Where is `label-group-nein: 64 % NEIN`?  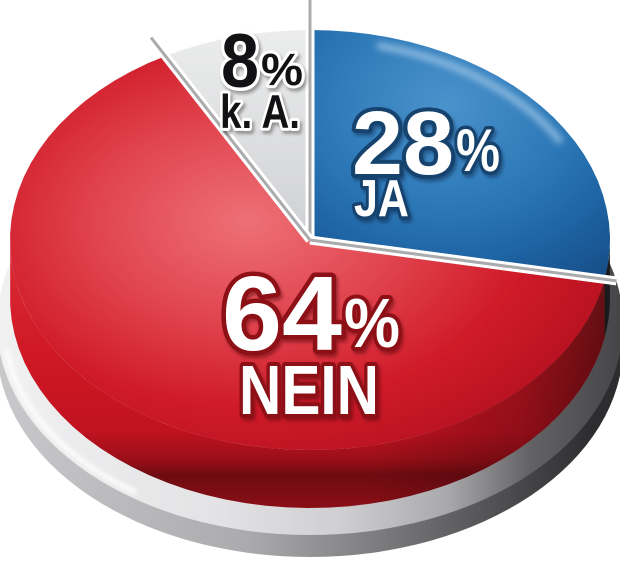
label-group-nein: 64 % NEIN is located at coordinates (311, 342).